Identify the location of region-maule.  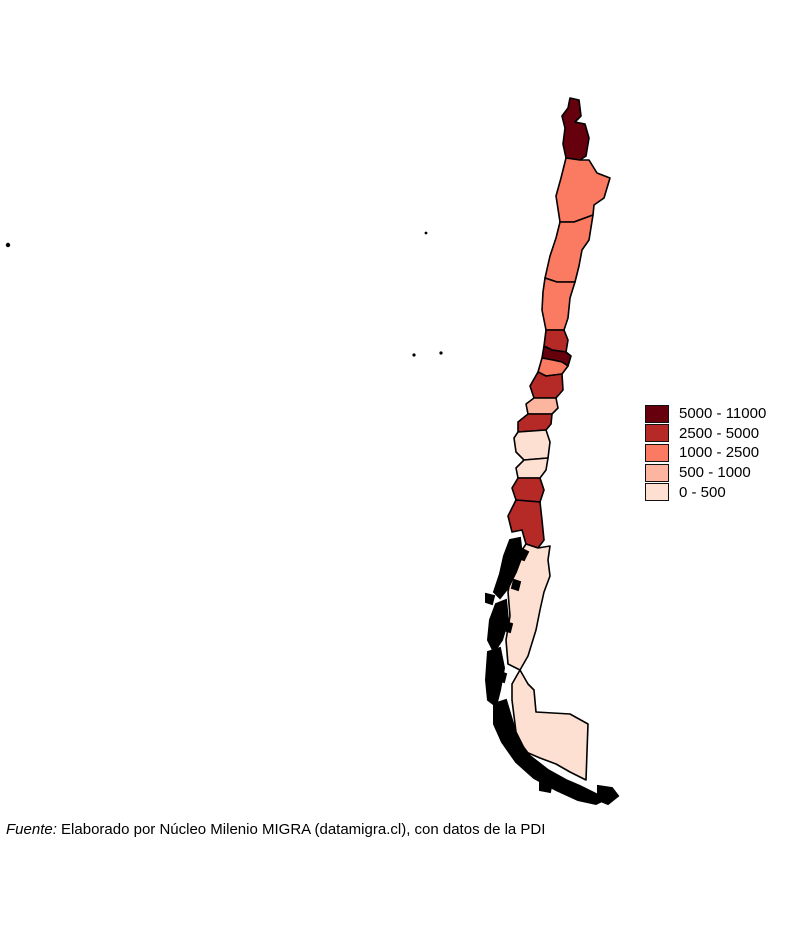
(542, 406).